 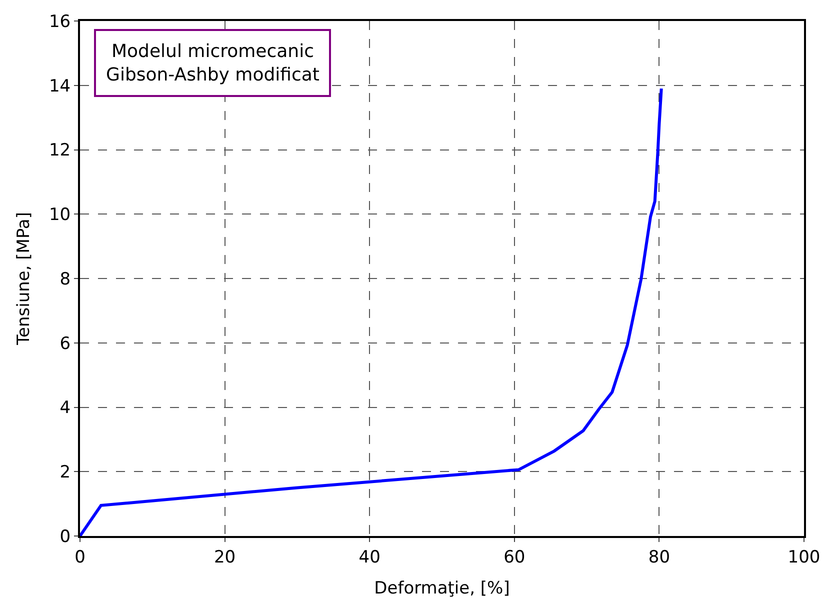 I want to click on y-tick-label: 10, so click(x=59, y=215).